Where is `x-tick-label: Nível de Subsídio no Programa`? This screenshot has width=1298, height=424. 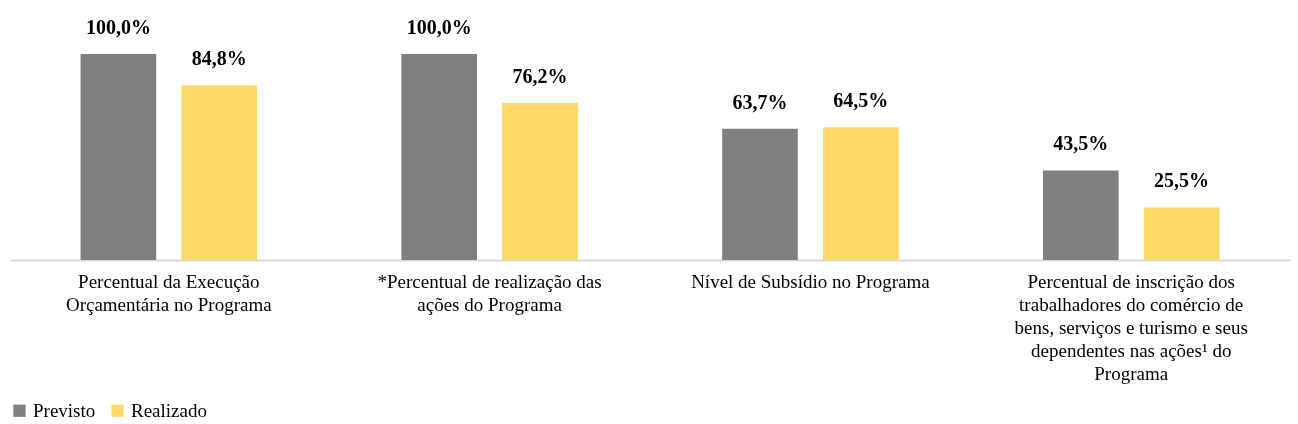 x-tick-label: Nível de Subsídio no Programa is located at coordinates (811, 281).